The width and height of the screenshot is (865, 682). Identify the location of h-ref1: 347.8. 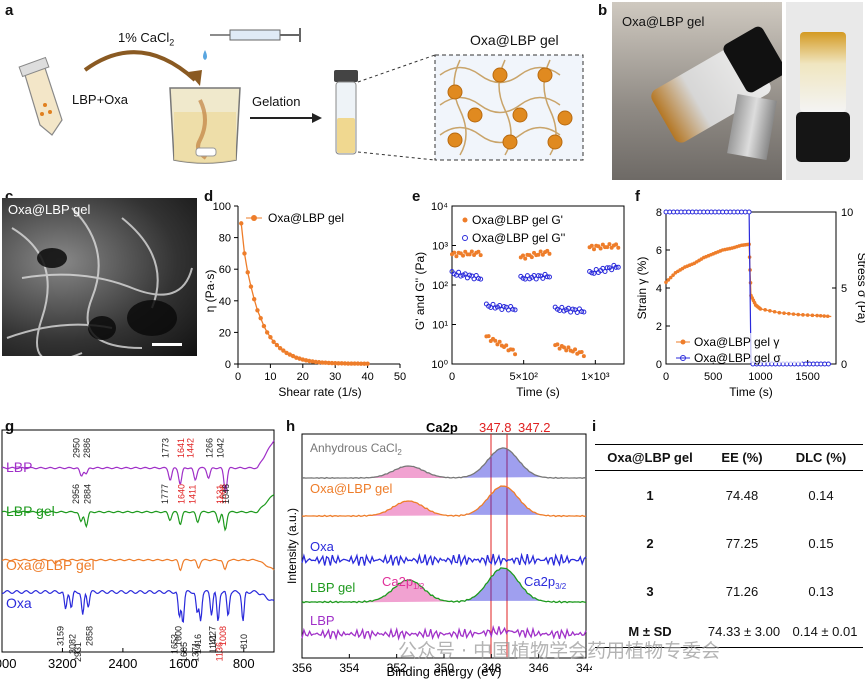
(495, 427).